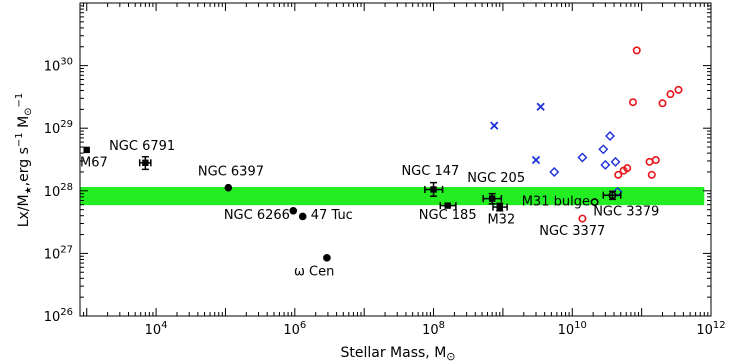 The width and height of the screenshot is (738, 362). I want to click on data-point-ngc205, so click(492, 198).